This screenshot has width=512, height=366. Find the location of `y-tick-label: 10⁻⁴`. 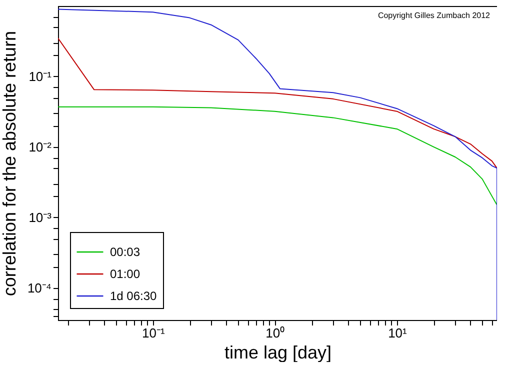

y-tick-label: 10⁻⁴ is located at coordinates (39, 288).